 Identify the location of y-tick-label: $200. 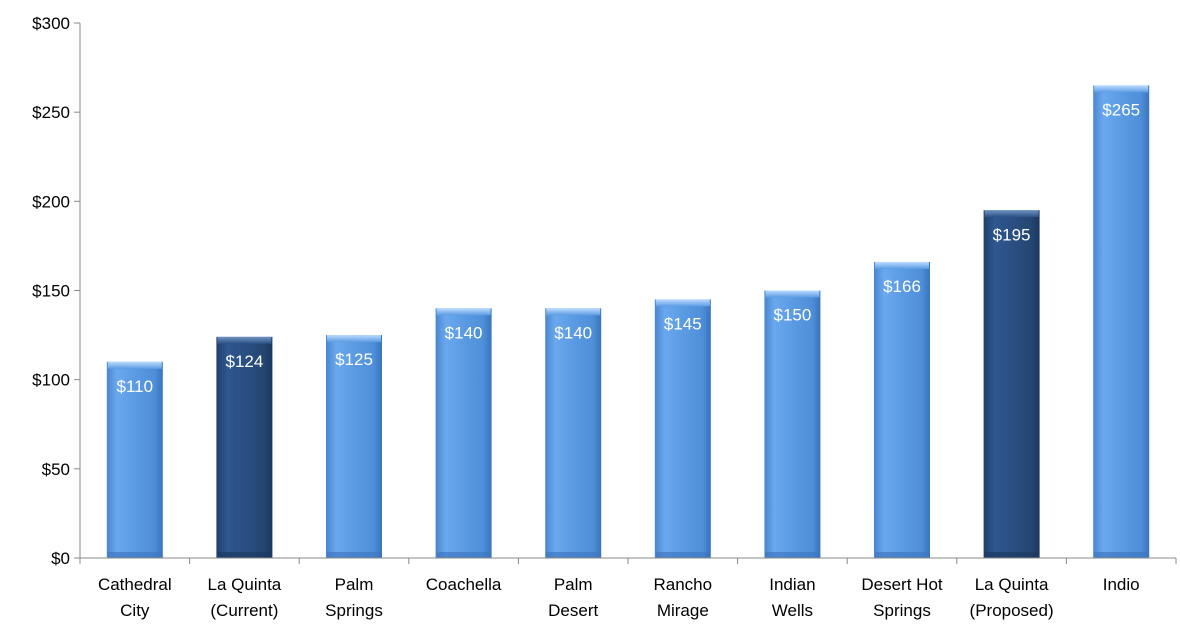
(51, 201).